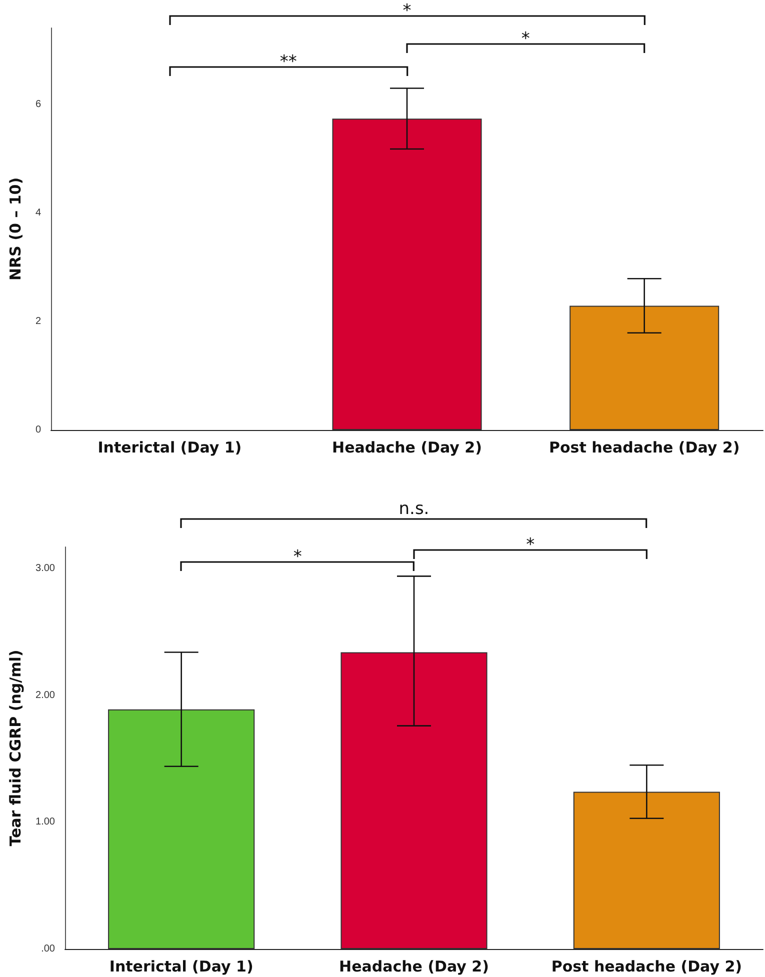 Image resolution: width=765 pixels, height=977 pixels. I want to click on y-tick-label: .00, so click(48, 949).